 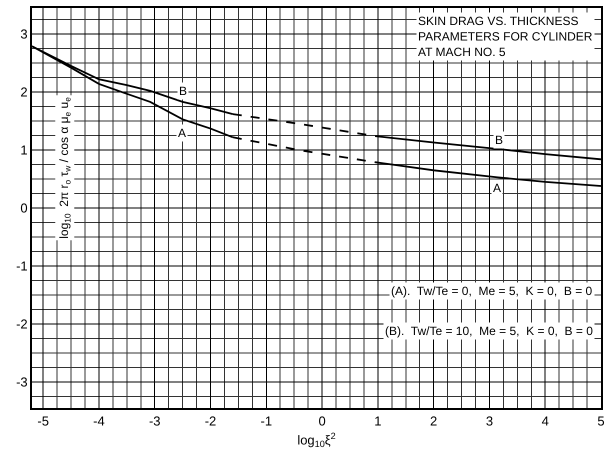 What do you see at coordinates (505, 37) in the screenshot?
I see `text: SKIN DRAG VS. THICKNESS PARAMETERS FOR CYLINDER AT MACH NO. 5` at bounding box center [505, 37].